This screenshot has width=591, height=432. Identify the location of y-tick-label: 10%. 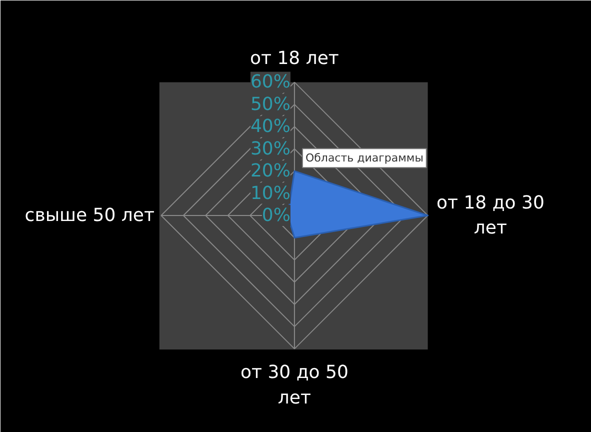
(270, 193).